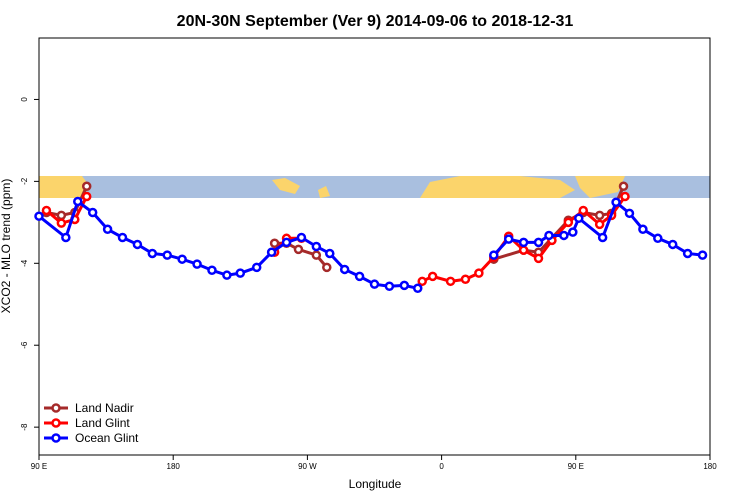 Image resolution: width=750 pixels, height=500 pixels. Describe the element at coordinates (24, 345) in the screenshot. I see `y-tick-label: -6` at that location.